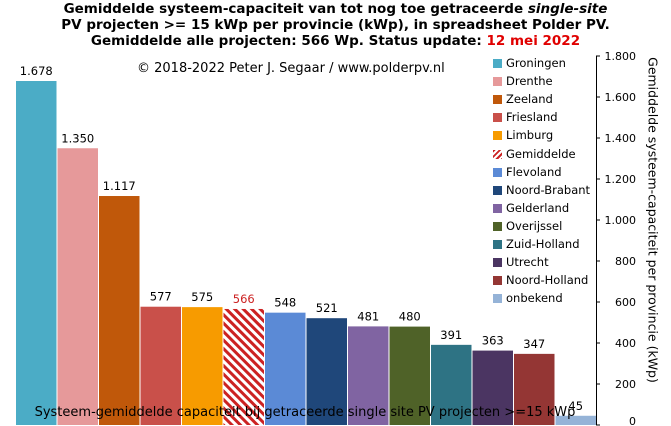  Describe the element at coordinates (243, 366) in the screenshot. I see `bar-gemiddelde` at that location.